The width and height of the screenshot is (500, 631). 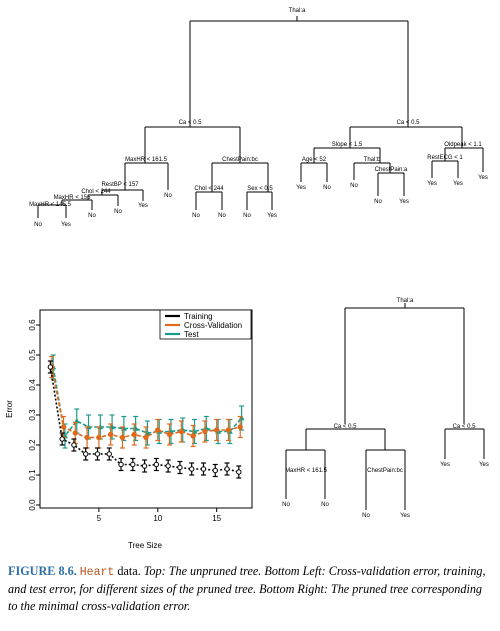 What do you see at coordinates (144, 419) in the screenshot?
I see `series-line` at bounding box center [144, 419].